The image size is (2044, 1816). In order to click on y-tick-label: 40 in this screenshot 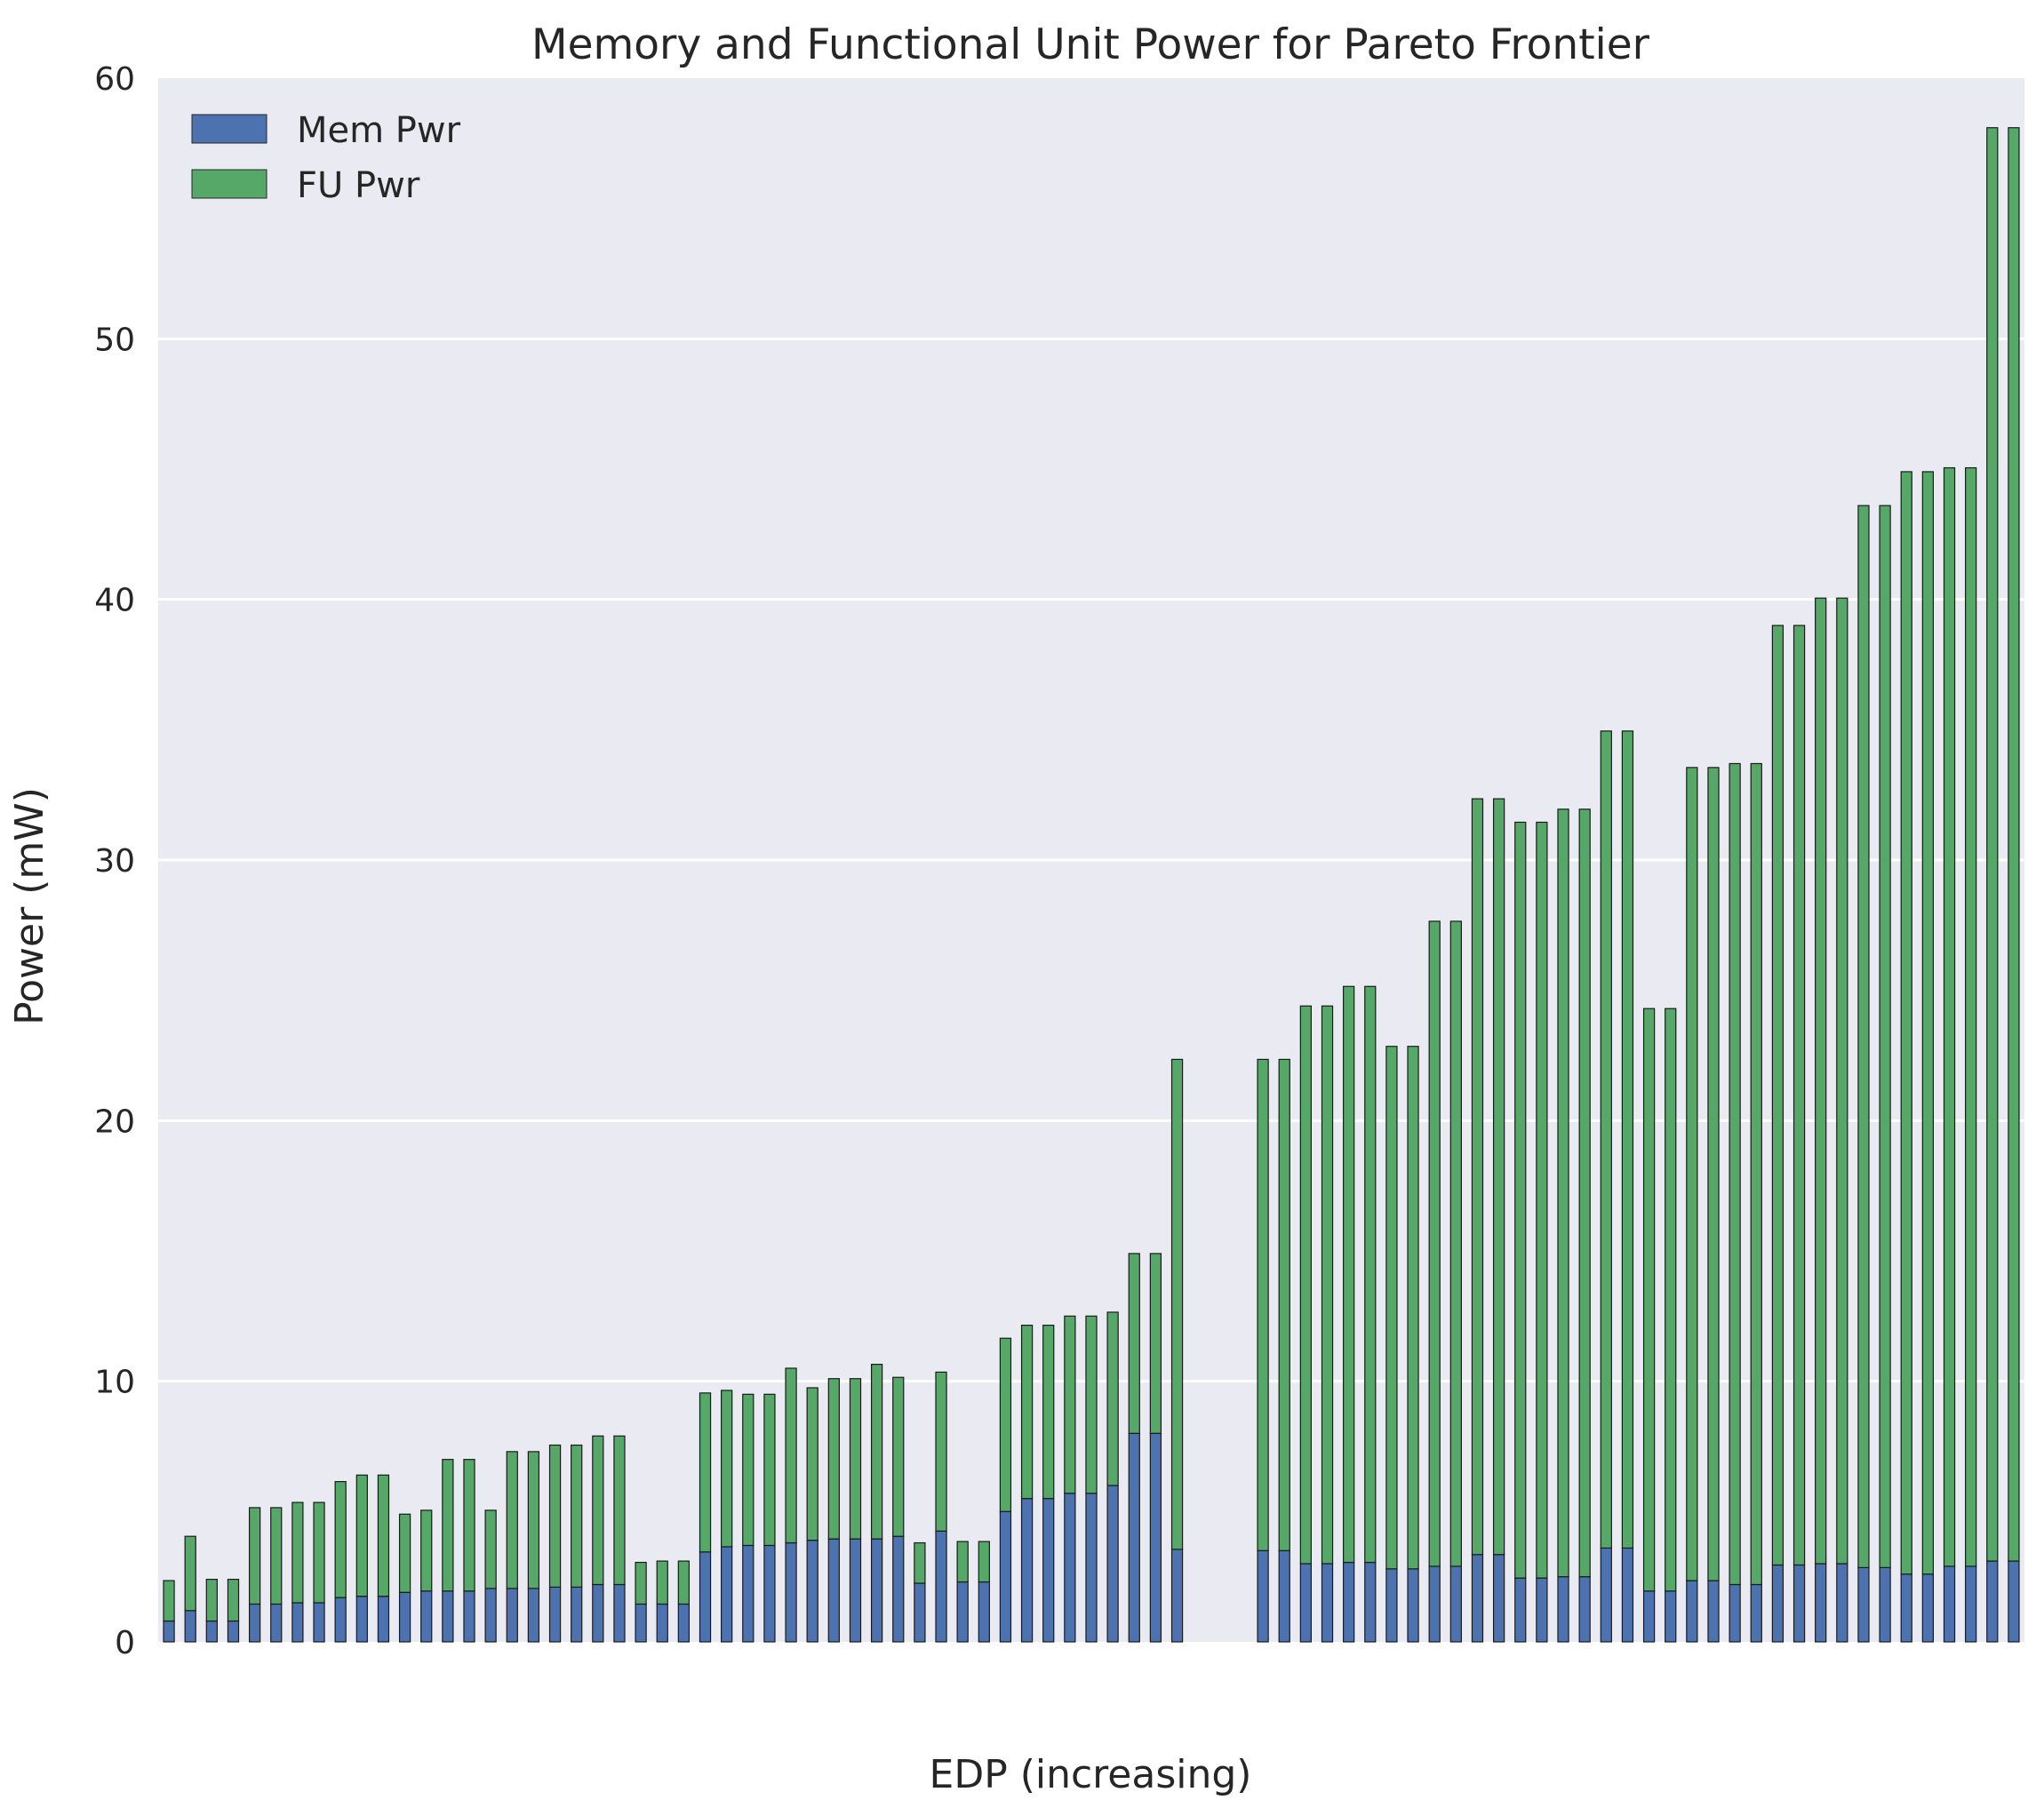, I will do `click(114, 601)`.